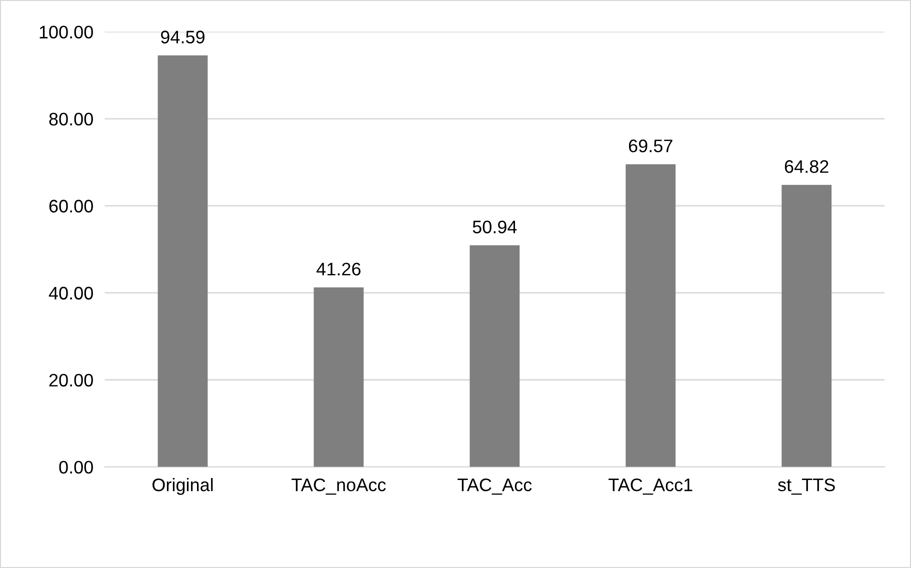 The width and height of the screenshot is (911, 568). I want to click on x-tick-label: Original, so click(182, 486).